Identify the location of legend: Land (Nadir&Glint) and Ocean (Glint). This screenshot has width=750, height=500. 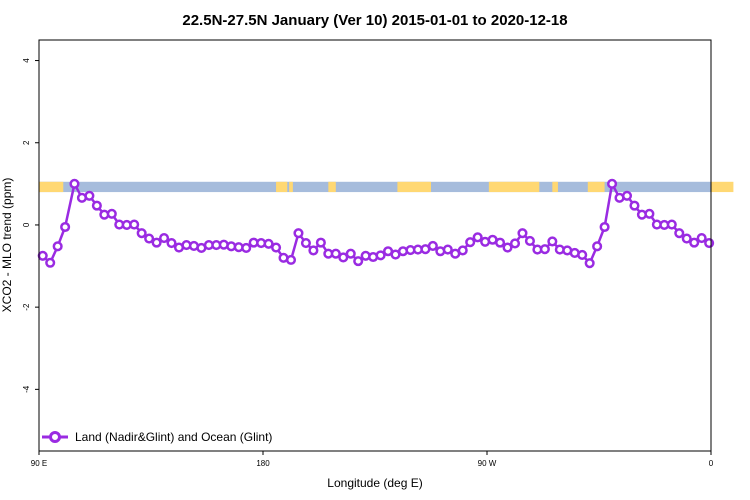
(157, 437).